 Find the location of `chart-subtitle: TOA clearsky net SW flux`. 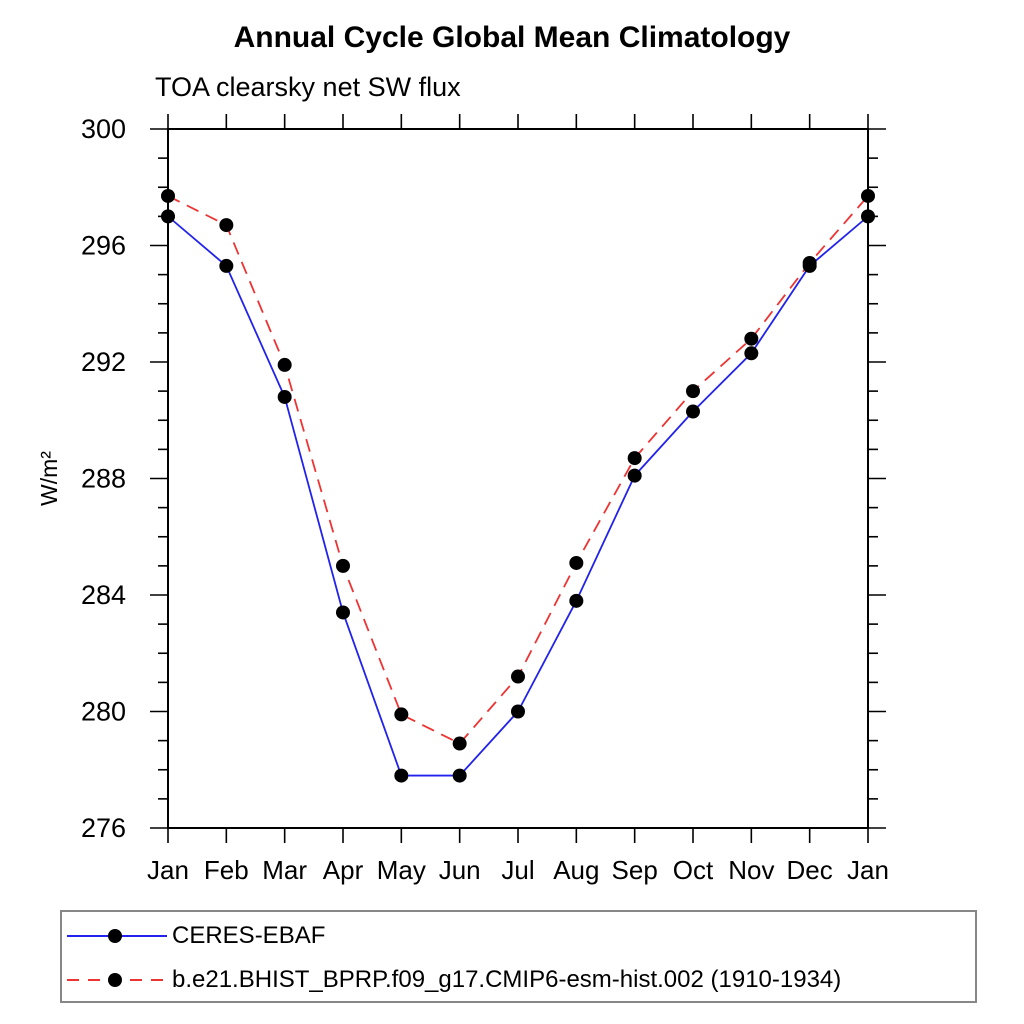

chart-subtitle: TOA clearsky net SW flux is located at coordinates (308, 87).